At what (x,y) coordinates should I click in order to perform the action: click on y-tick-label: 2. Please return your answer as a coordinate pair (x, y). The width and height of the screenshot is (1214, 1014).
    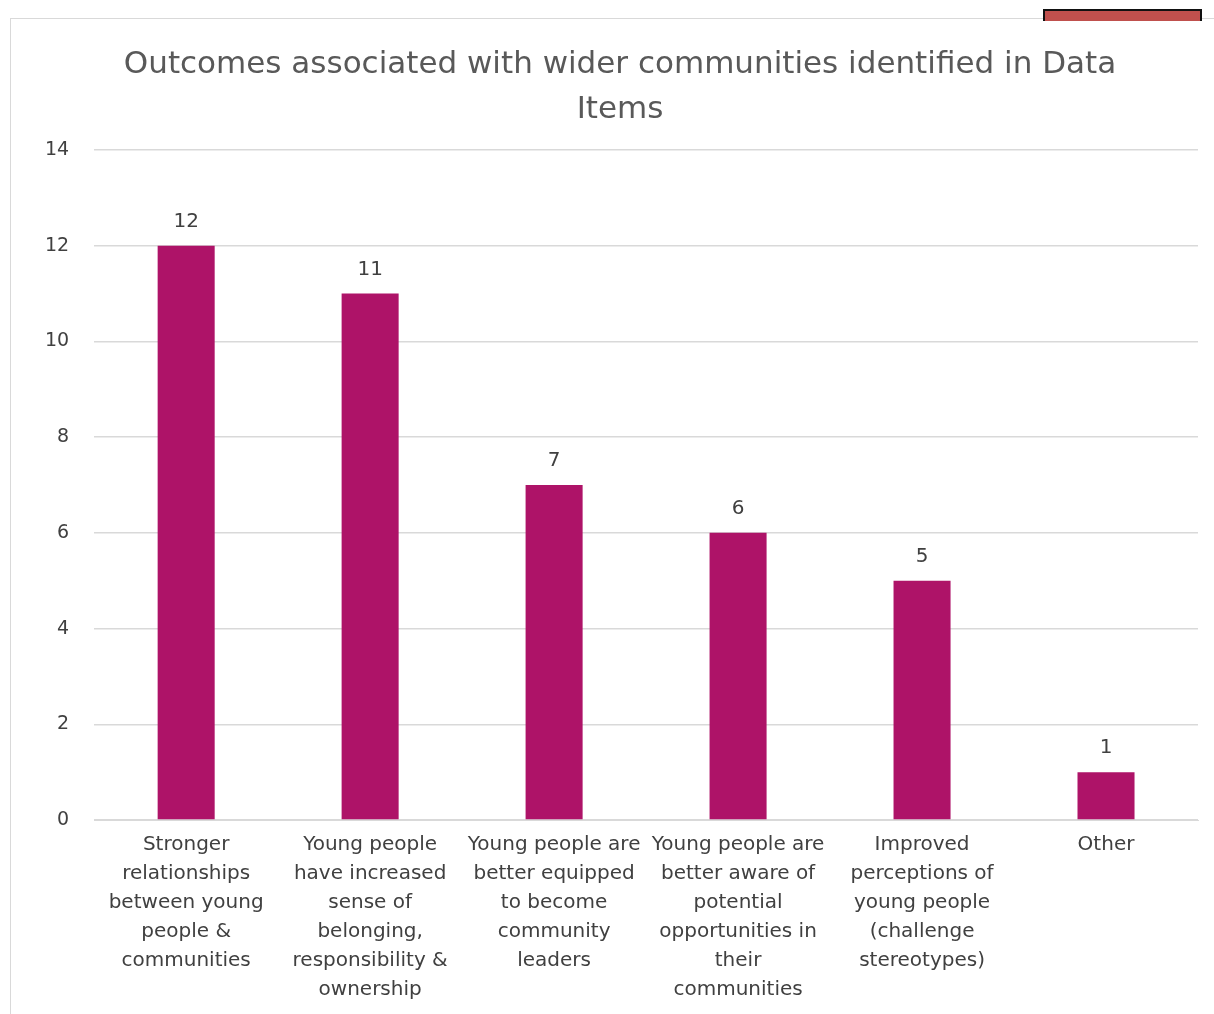
    Looking at the image, I should click on (63, 722).